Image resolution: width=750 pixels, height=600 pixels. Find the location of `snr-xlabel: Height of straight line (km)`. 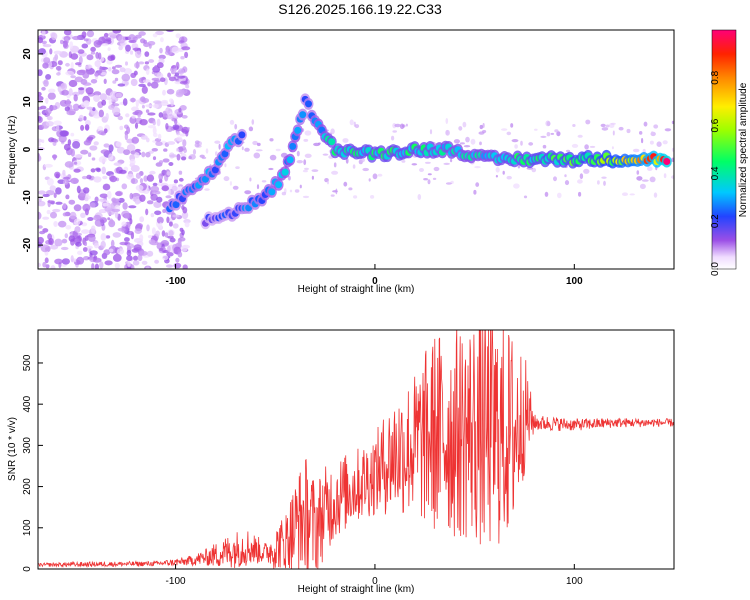

snr-xlabel: Height of straight line (km) is located at coordinates (356, 589).